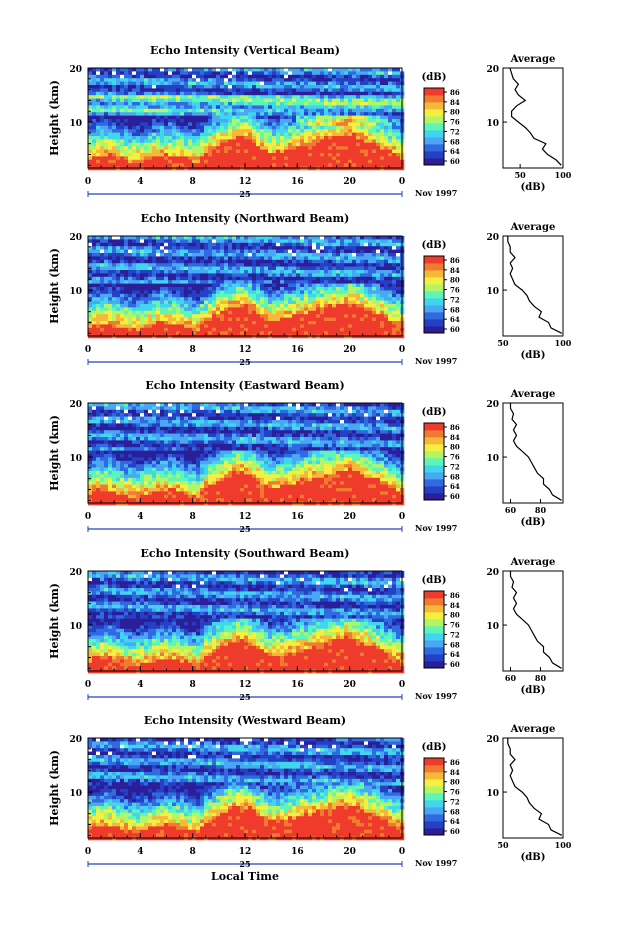 This screenshot has height=929, width=624. I want to click on date-label: Nov 1997, so click(436, 361).